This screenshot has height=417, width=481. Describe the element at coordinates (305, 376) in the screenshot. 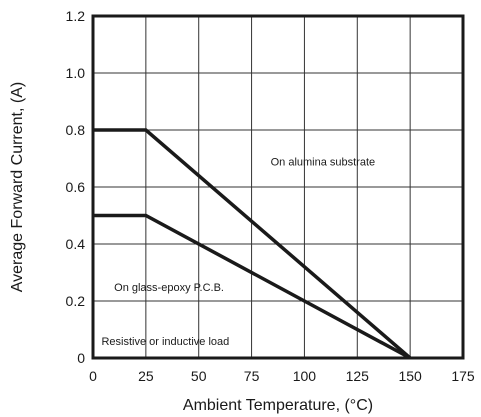

I see `x-tick-label: 100` at that location.